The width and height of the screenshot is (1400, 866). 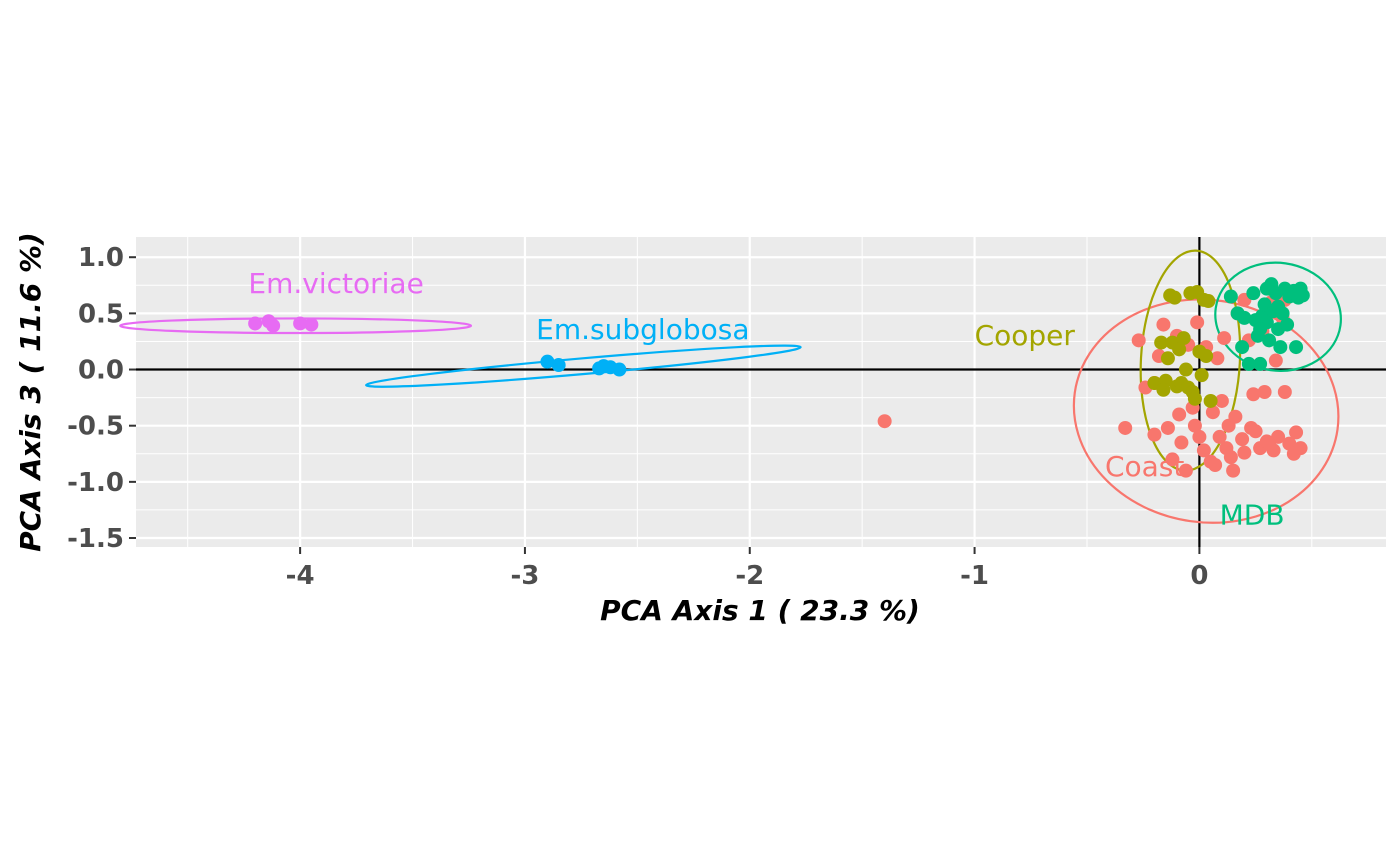 I want to click on label-mdb: MDB, so click(x=1252, y=515).